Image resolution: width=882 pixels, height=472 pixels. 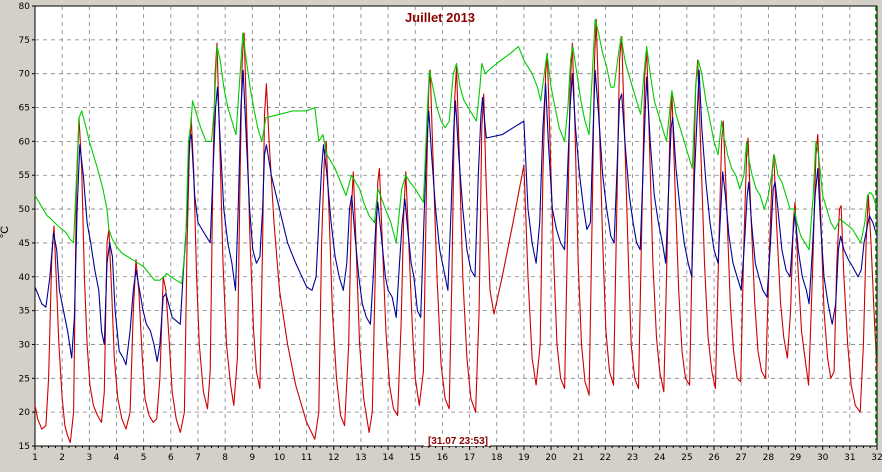 I want to click on x-tick-label: 3, so click(x=89, y=458).